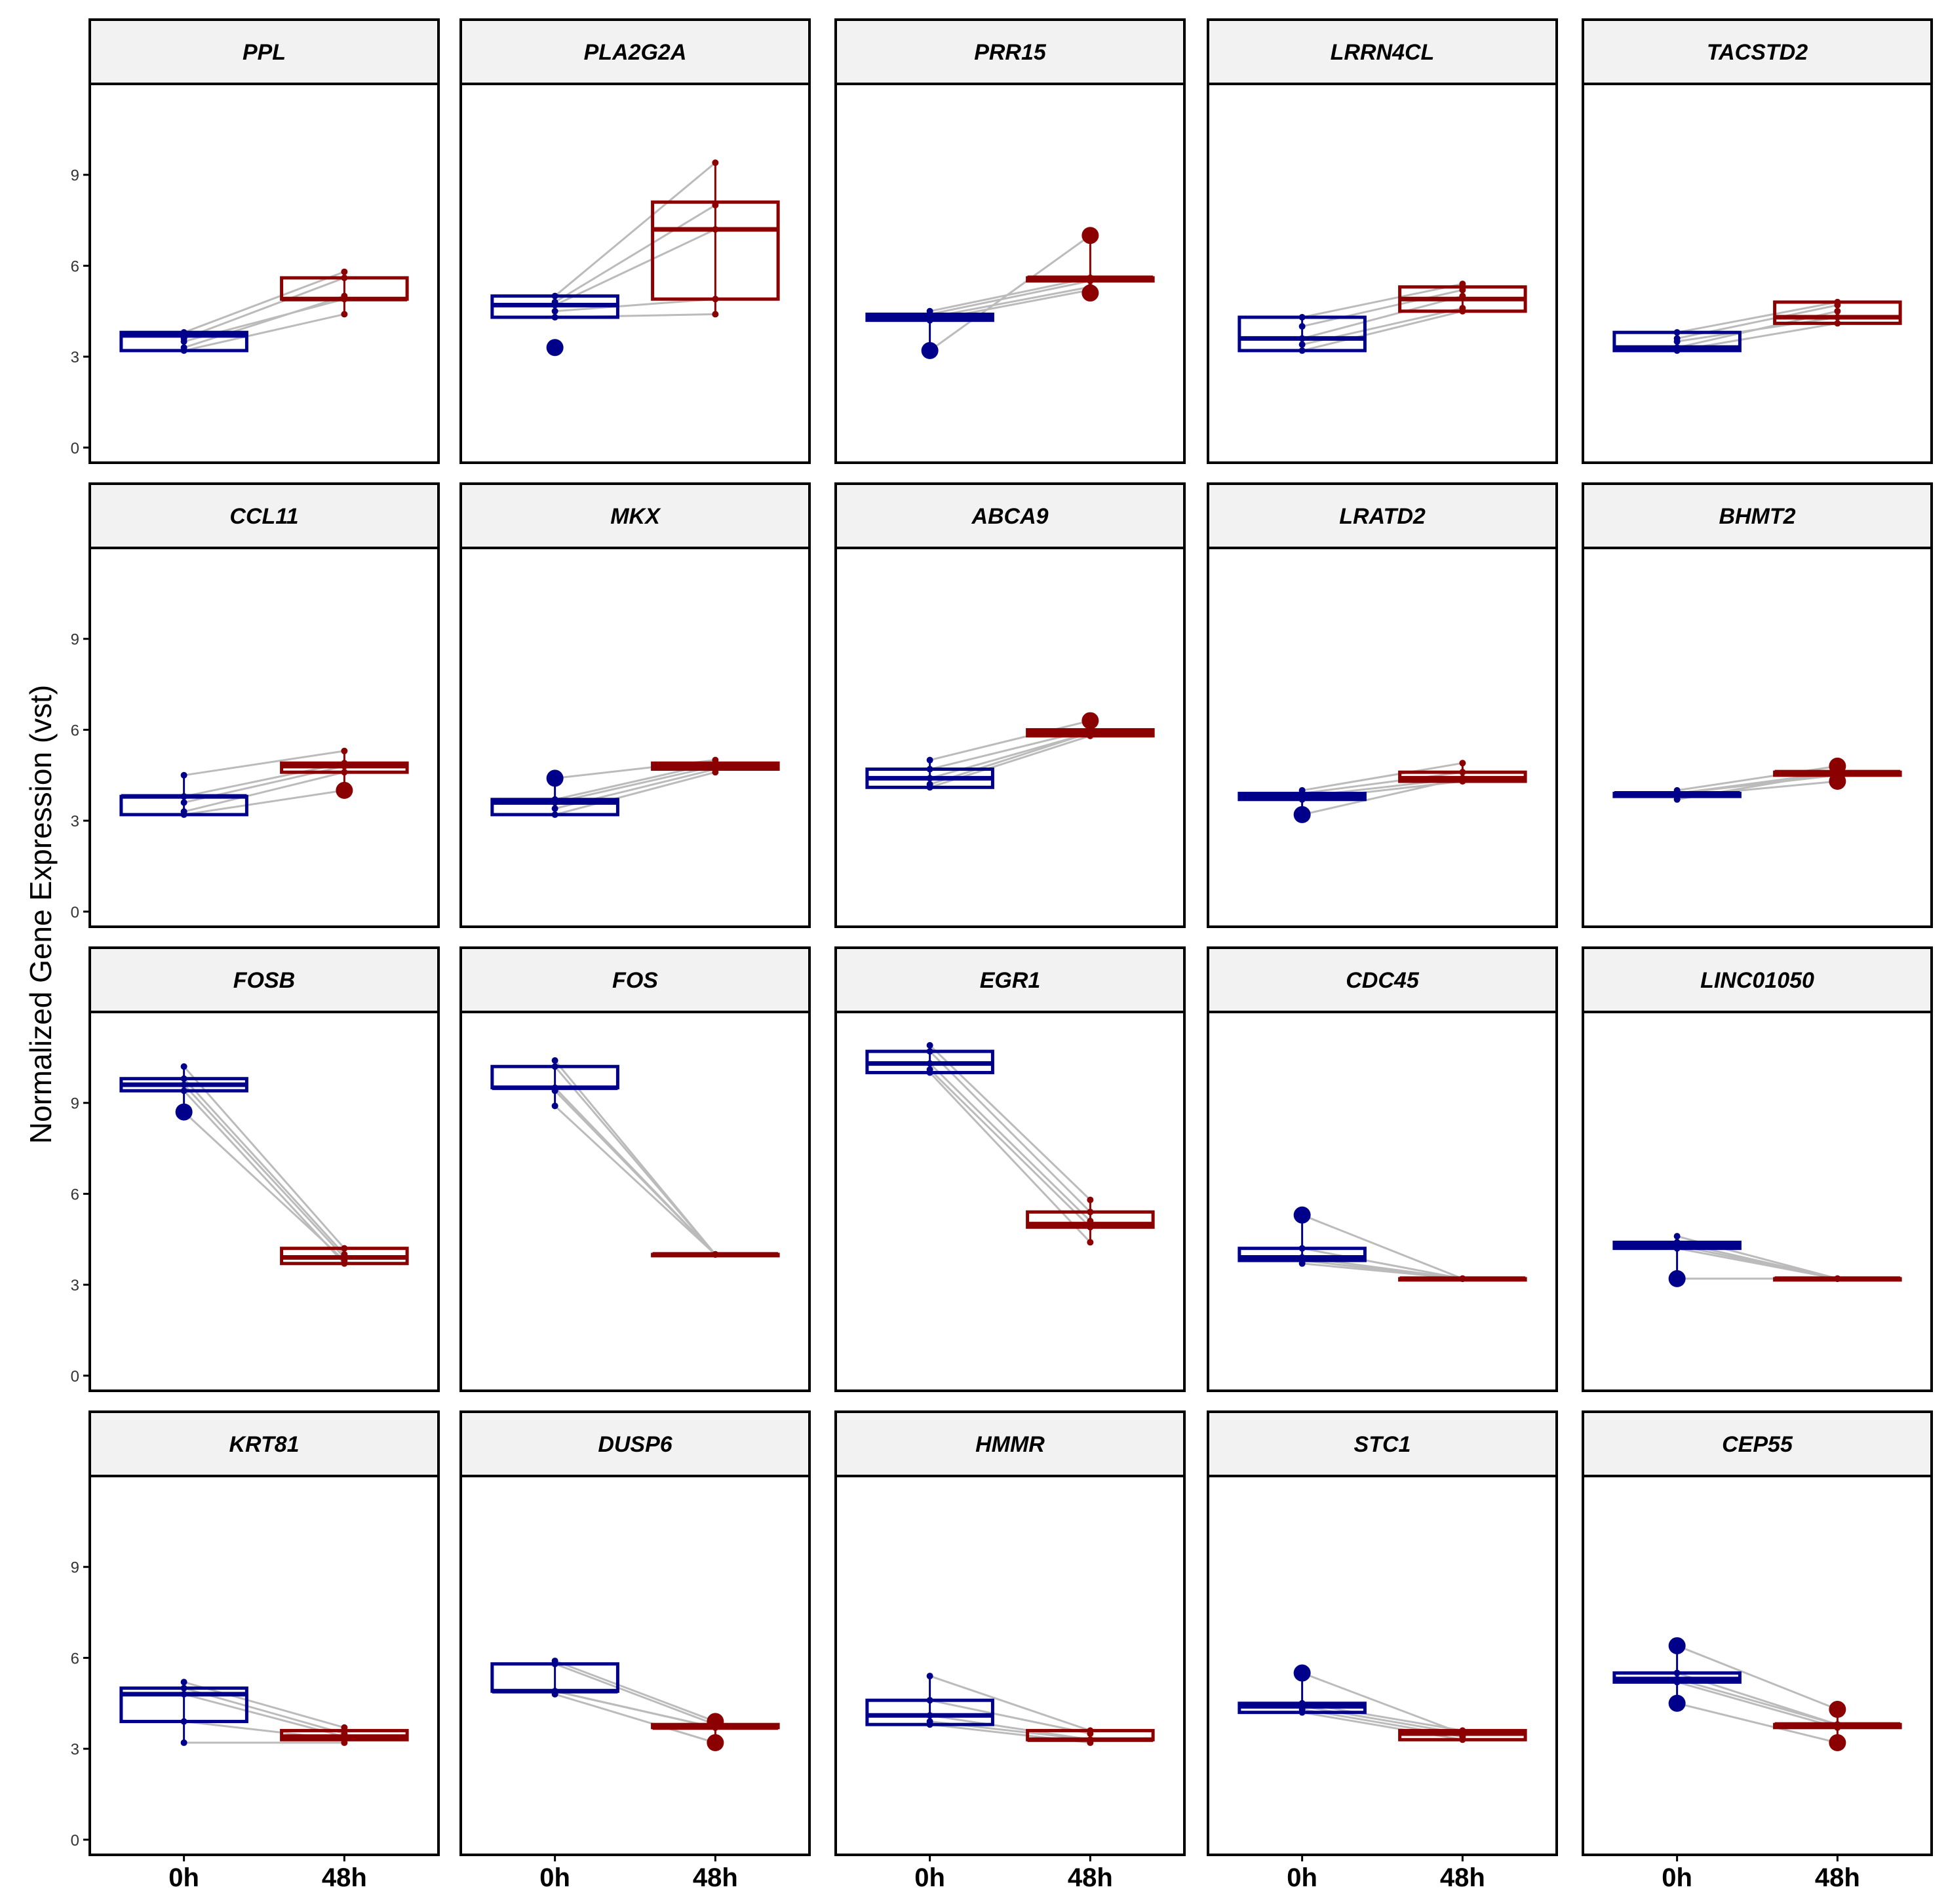  I want to click on panel-pla2g2a: PLA2G2A, so click(635, 241).